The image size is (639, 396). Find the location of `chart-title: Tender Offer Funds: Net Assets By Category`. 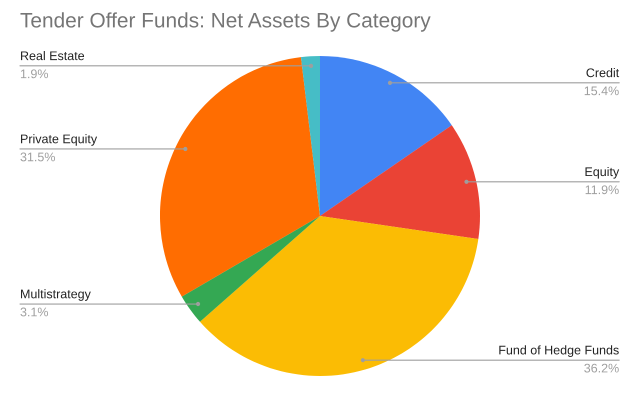

chart-title: Tender Offer Funds: Net Assets By Category is located at coordinates (225, 22).